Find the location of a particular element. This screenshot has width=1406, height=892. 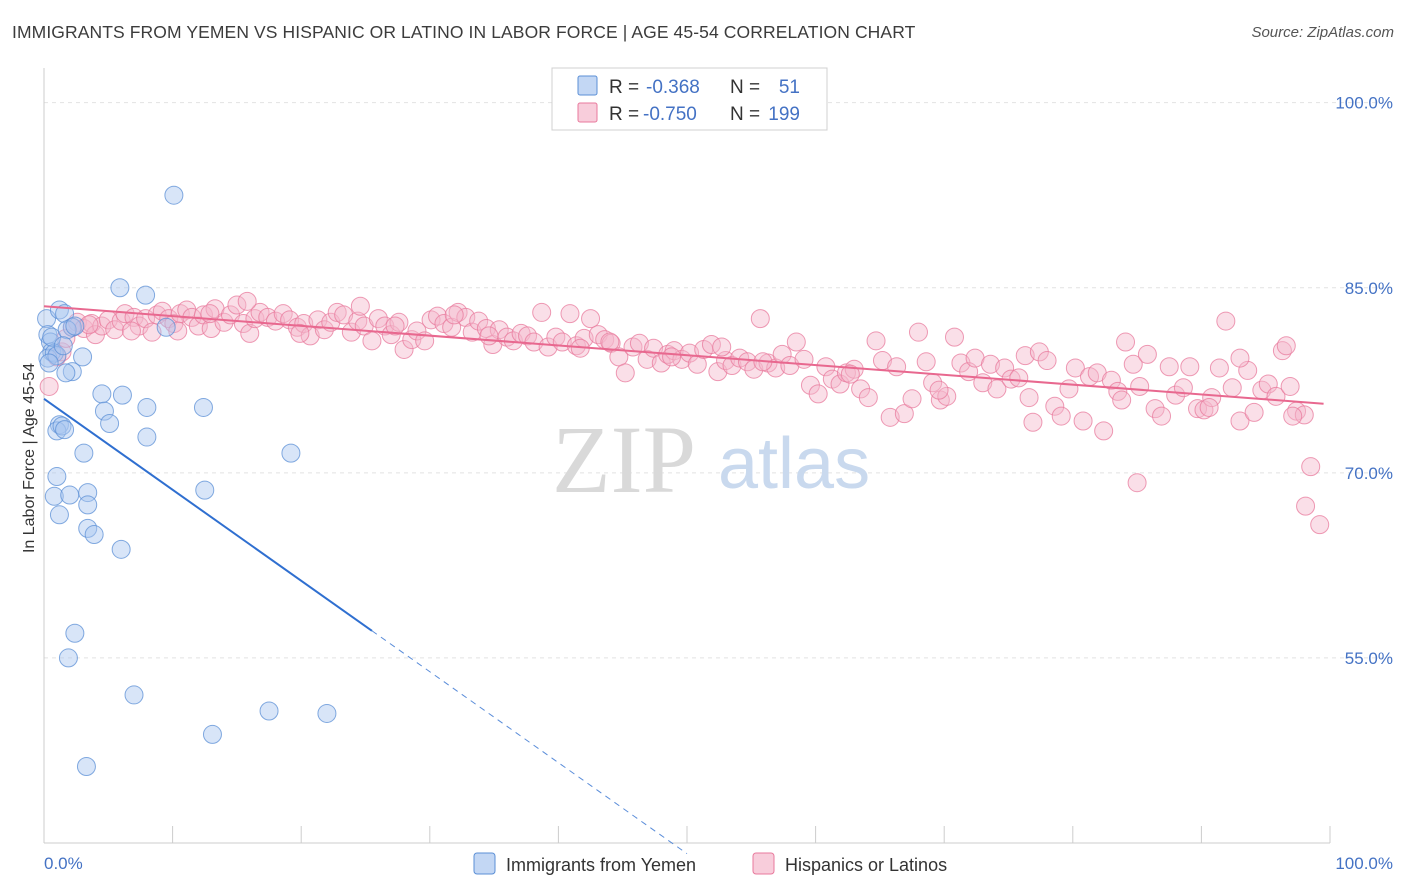

bottom-legend-label-hispanic: Hispanics or Latinos is located at coordinates (866, 865).